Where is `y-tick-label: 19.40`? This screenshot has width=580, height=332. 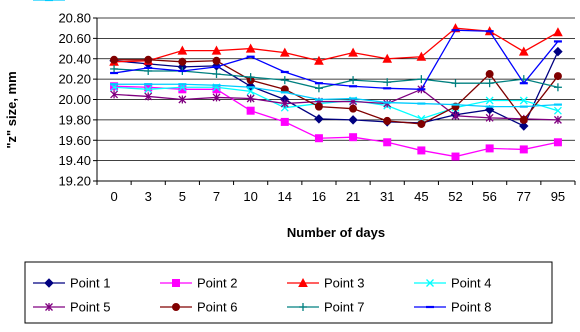 y-tick-label: 19.40 is located at coordinates (74, 160).